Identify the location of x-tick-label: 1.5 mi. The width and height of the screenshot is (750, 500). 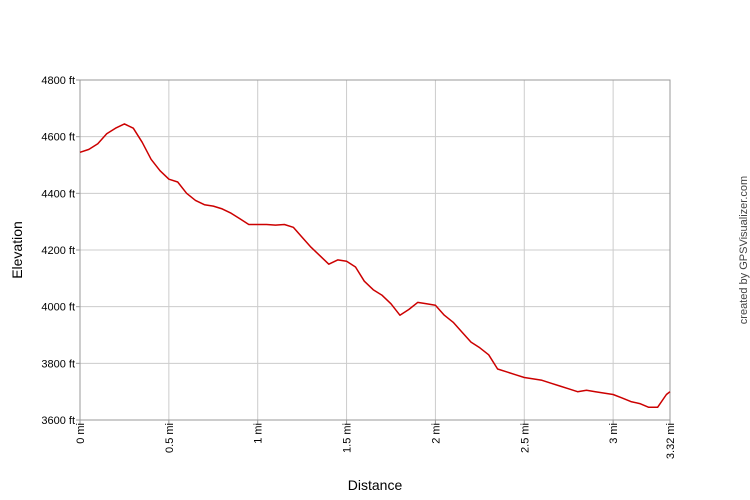
(348, 438).